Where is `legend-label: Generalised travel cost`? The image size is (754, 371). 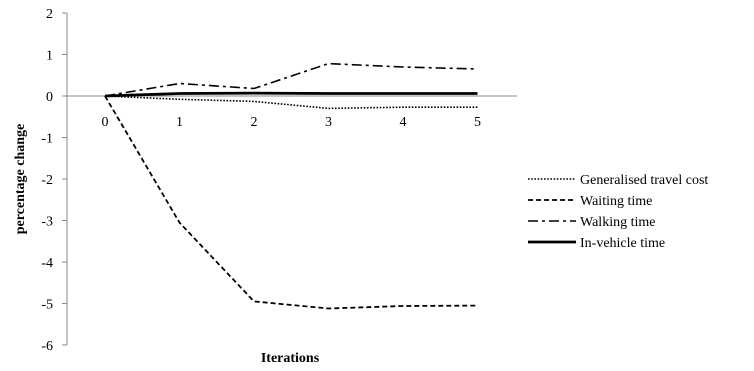
legend-label: Generalised travel cost is located at coordinates (644, 180).